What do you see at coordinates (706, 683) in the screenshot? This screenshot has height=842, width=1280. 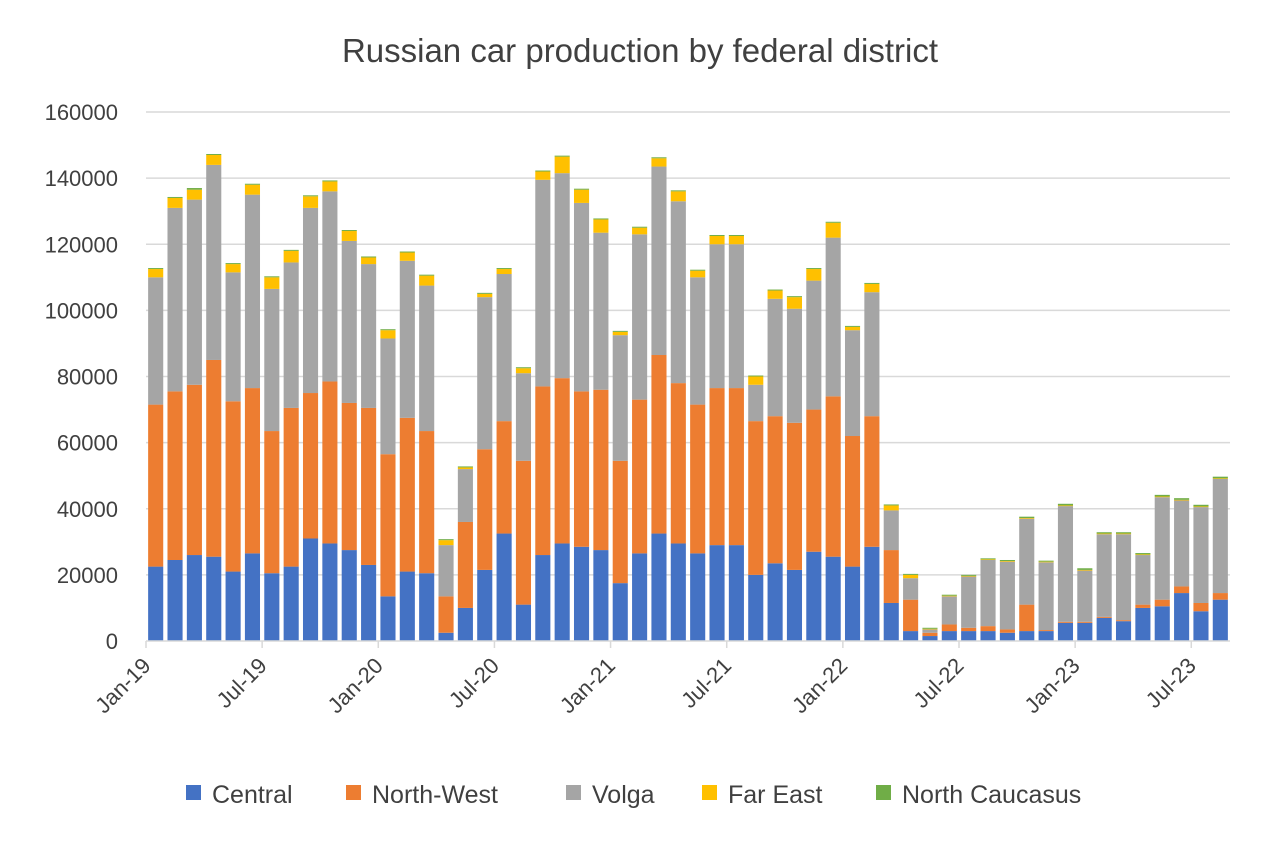 I see `x-tick-label: Jul-21` at bounding box center [706, 683].